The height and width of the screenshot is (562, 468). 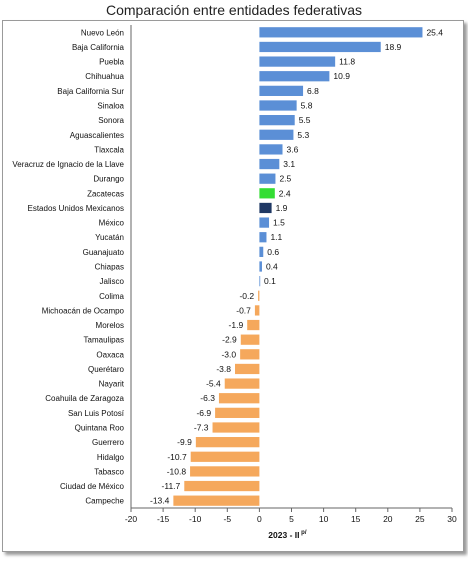 What do you see at coordinates (109, 267) in the screenshot?
I see `category-label: Chiapas` at bounding box center [109, 267].